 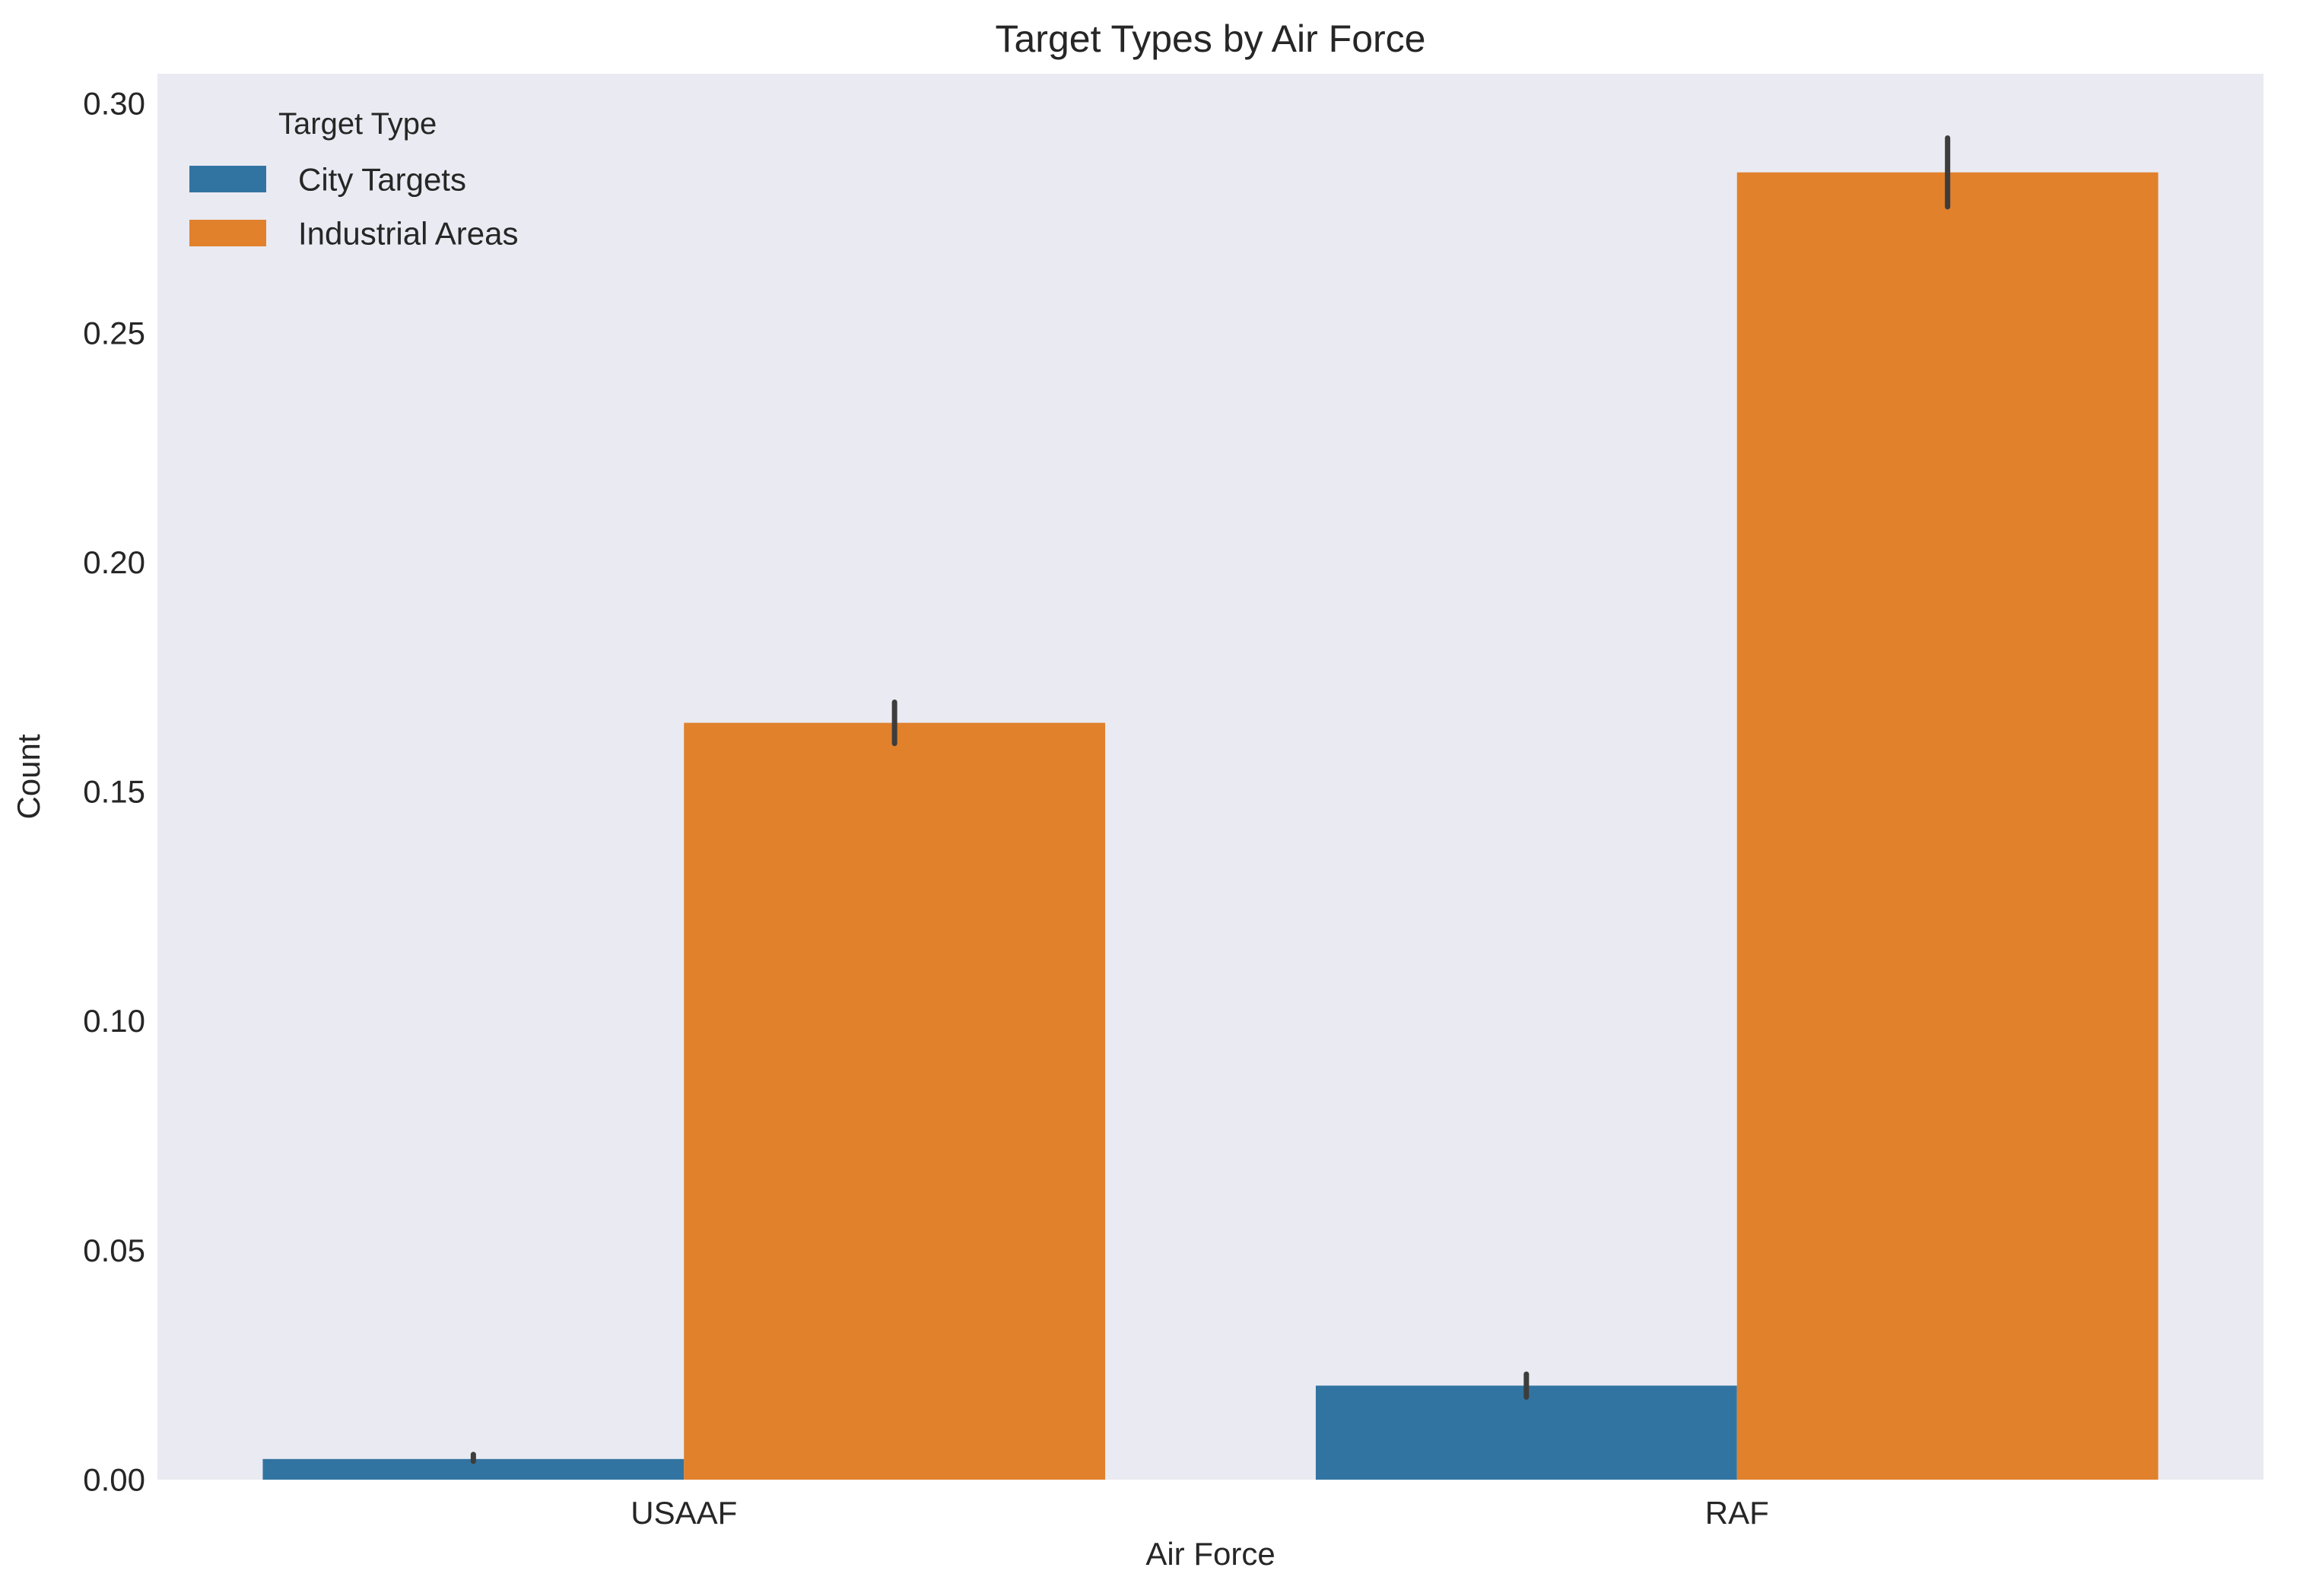 I want to click on x-tick-label: USAAF, so click(x=684, y=1513).